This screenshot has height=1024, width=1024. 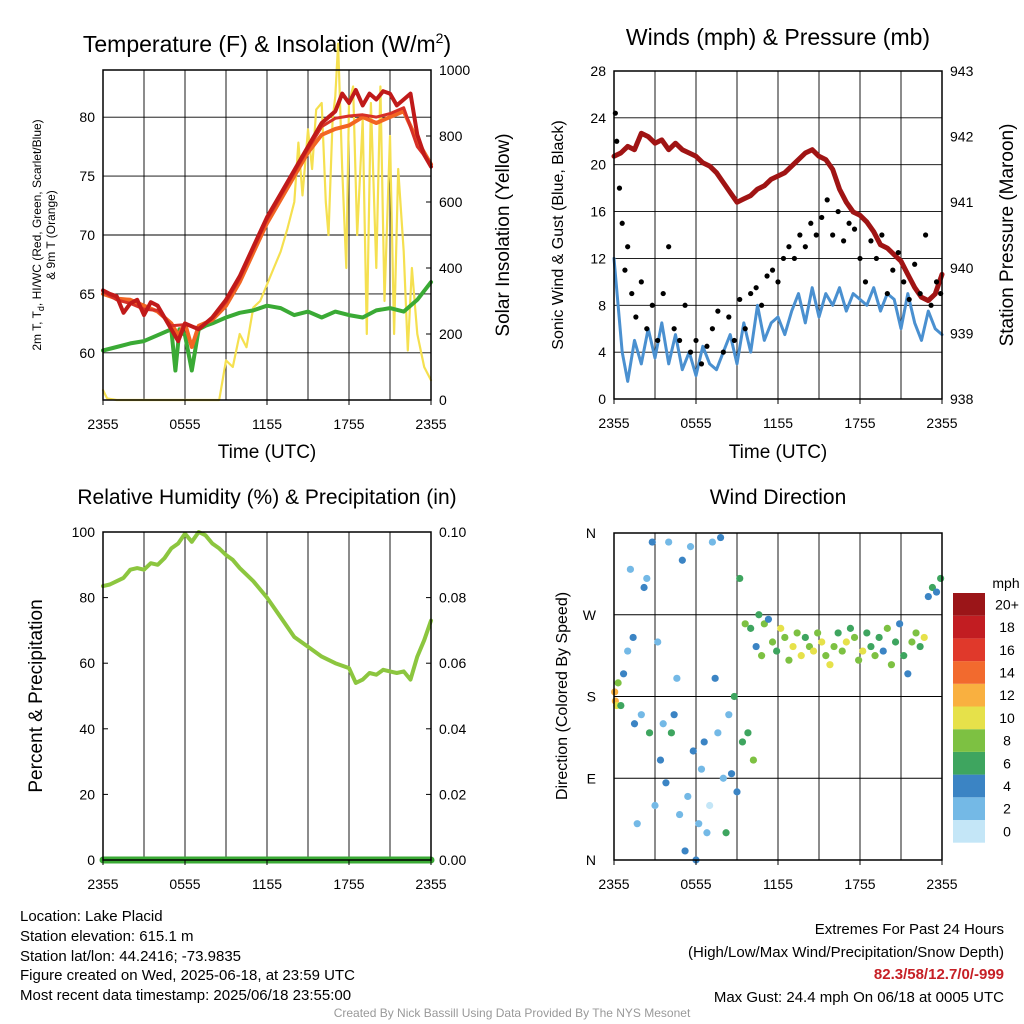 I want to click on y-tick-label-left: 12, so click(x=598, y=258).